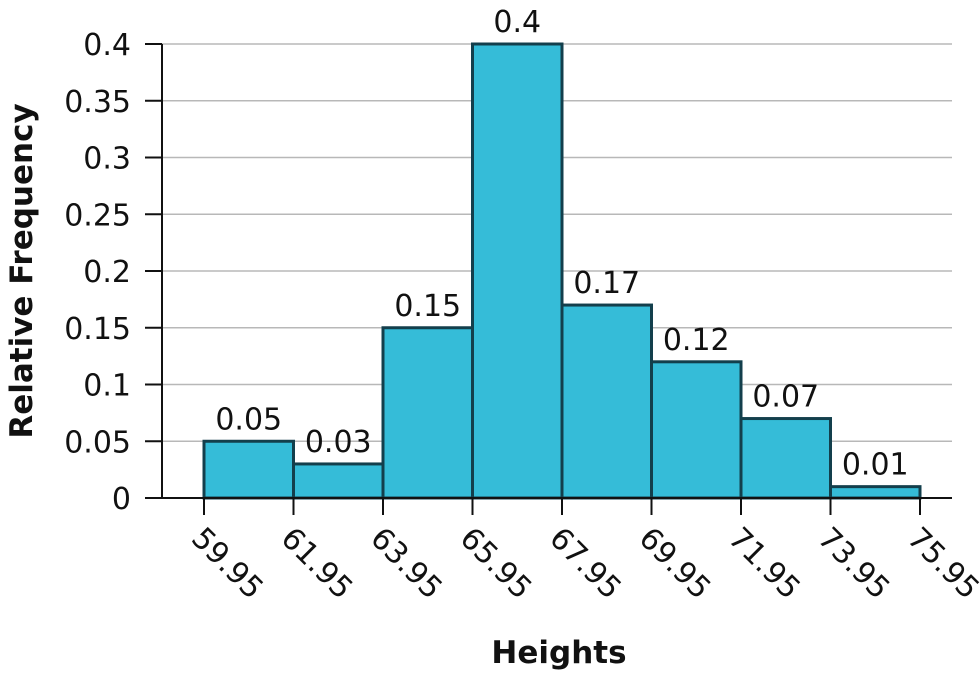 Image resolution: width=980 pixels, height=683 pixels. Describe the element at coordinates (517, 22) in the screenshot. I see `bar-value-label: 0.4` at that location.